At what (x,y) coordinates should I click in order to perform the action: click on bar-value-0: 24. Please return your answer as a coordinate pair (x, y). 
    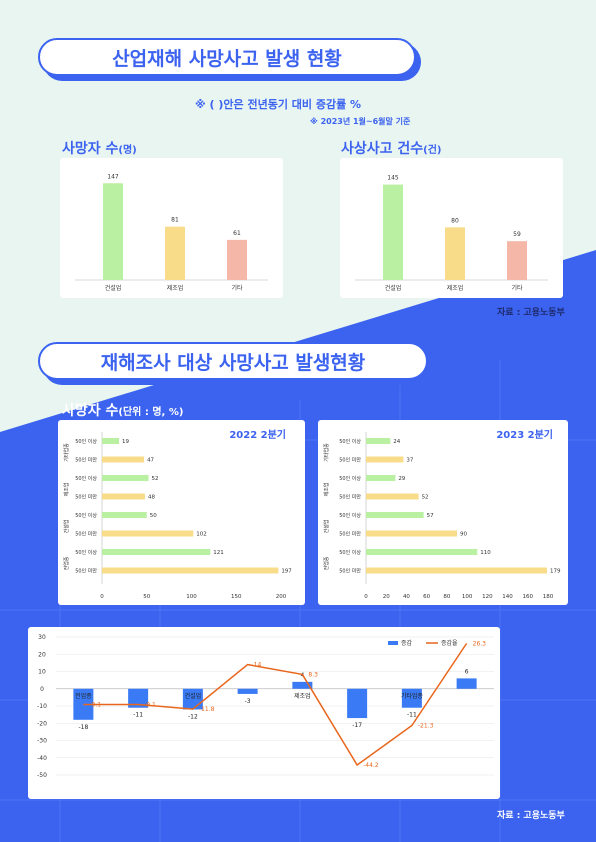
    Looking at the image, I should click on (396, 442).